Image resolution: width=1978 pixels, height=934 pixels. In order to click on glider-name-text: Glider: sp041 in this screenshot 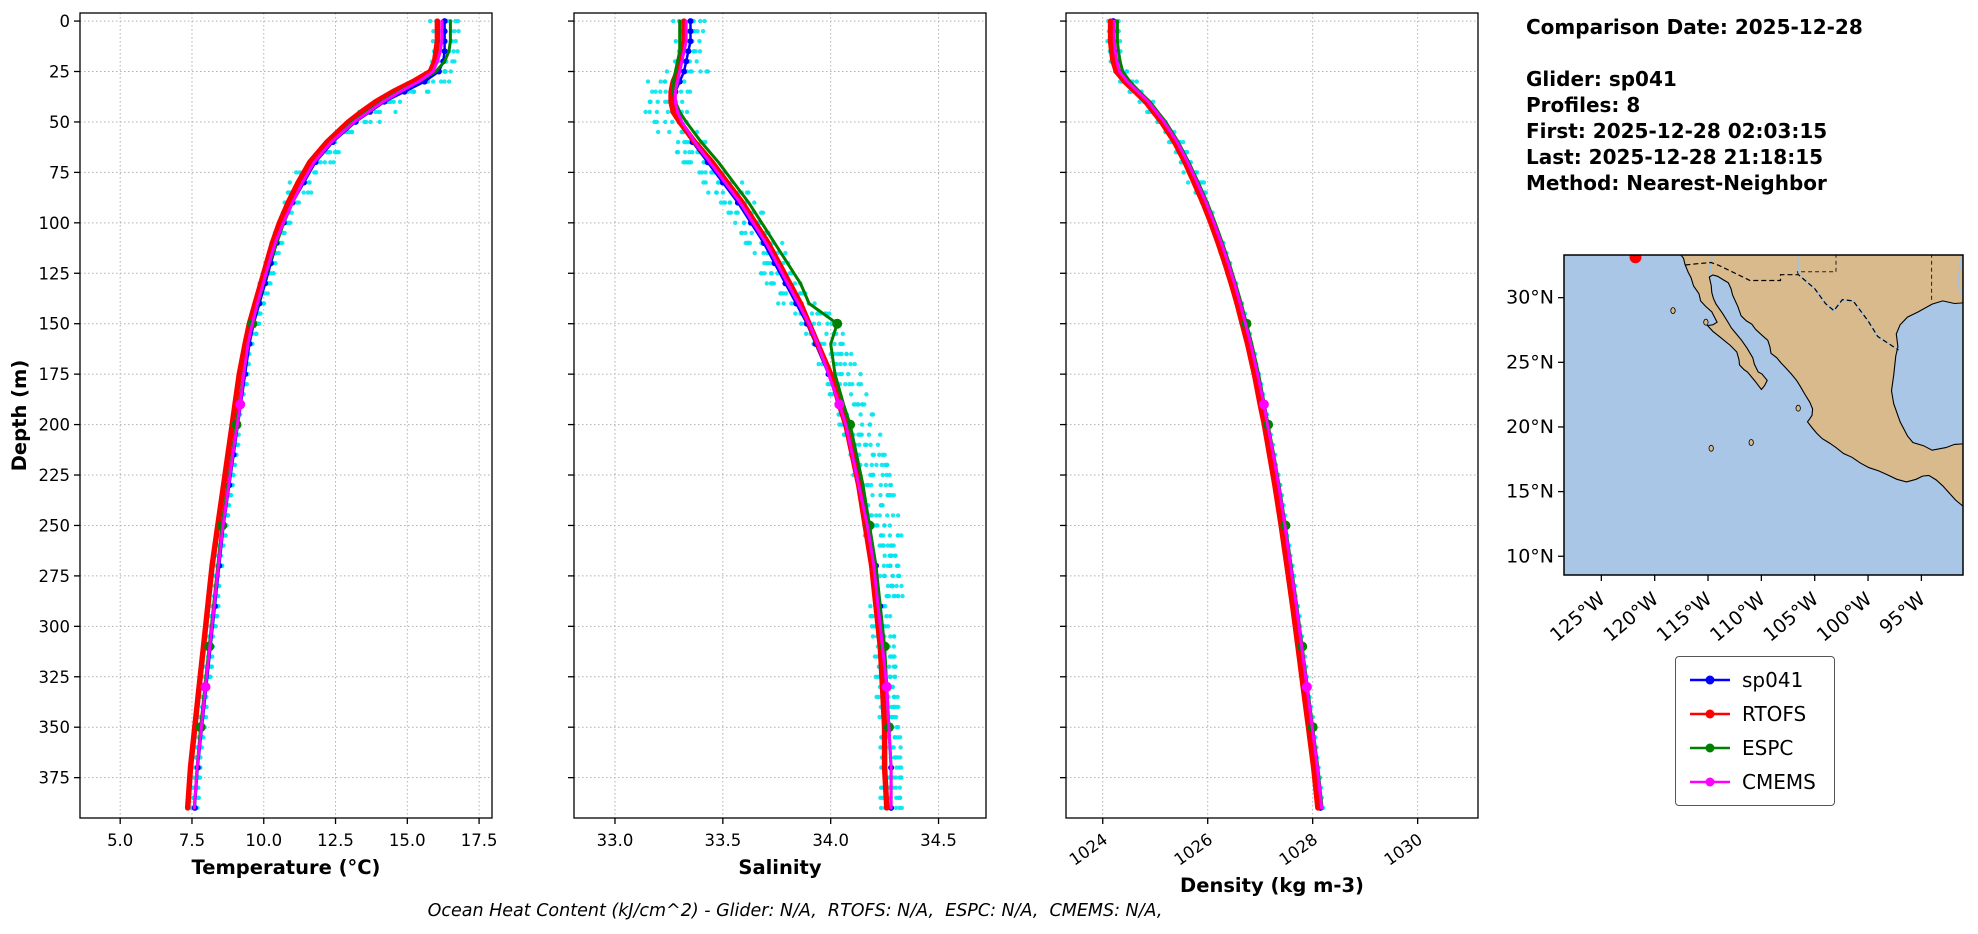, I will do `click(1601, 79)`.